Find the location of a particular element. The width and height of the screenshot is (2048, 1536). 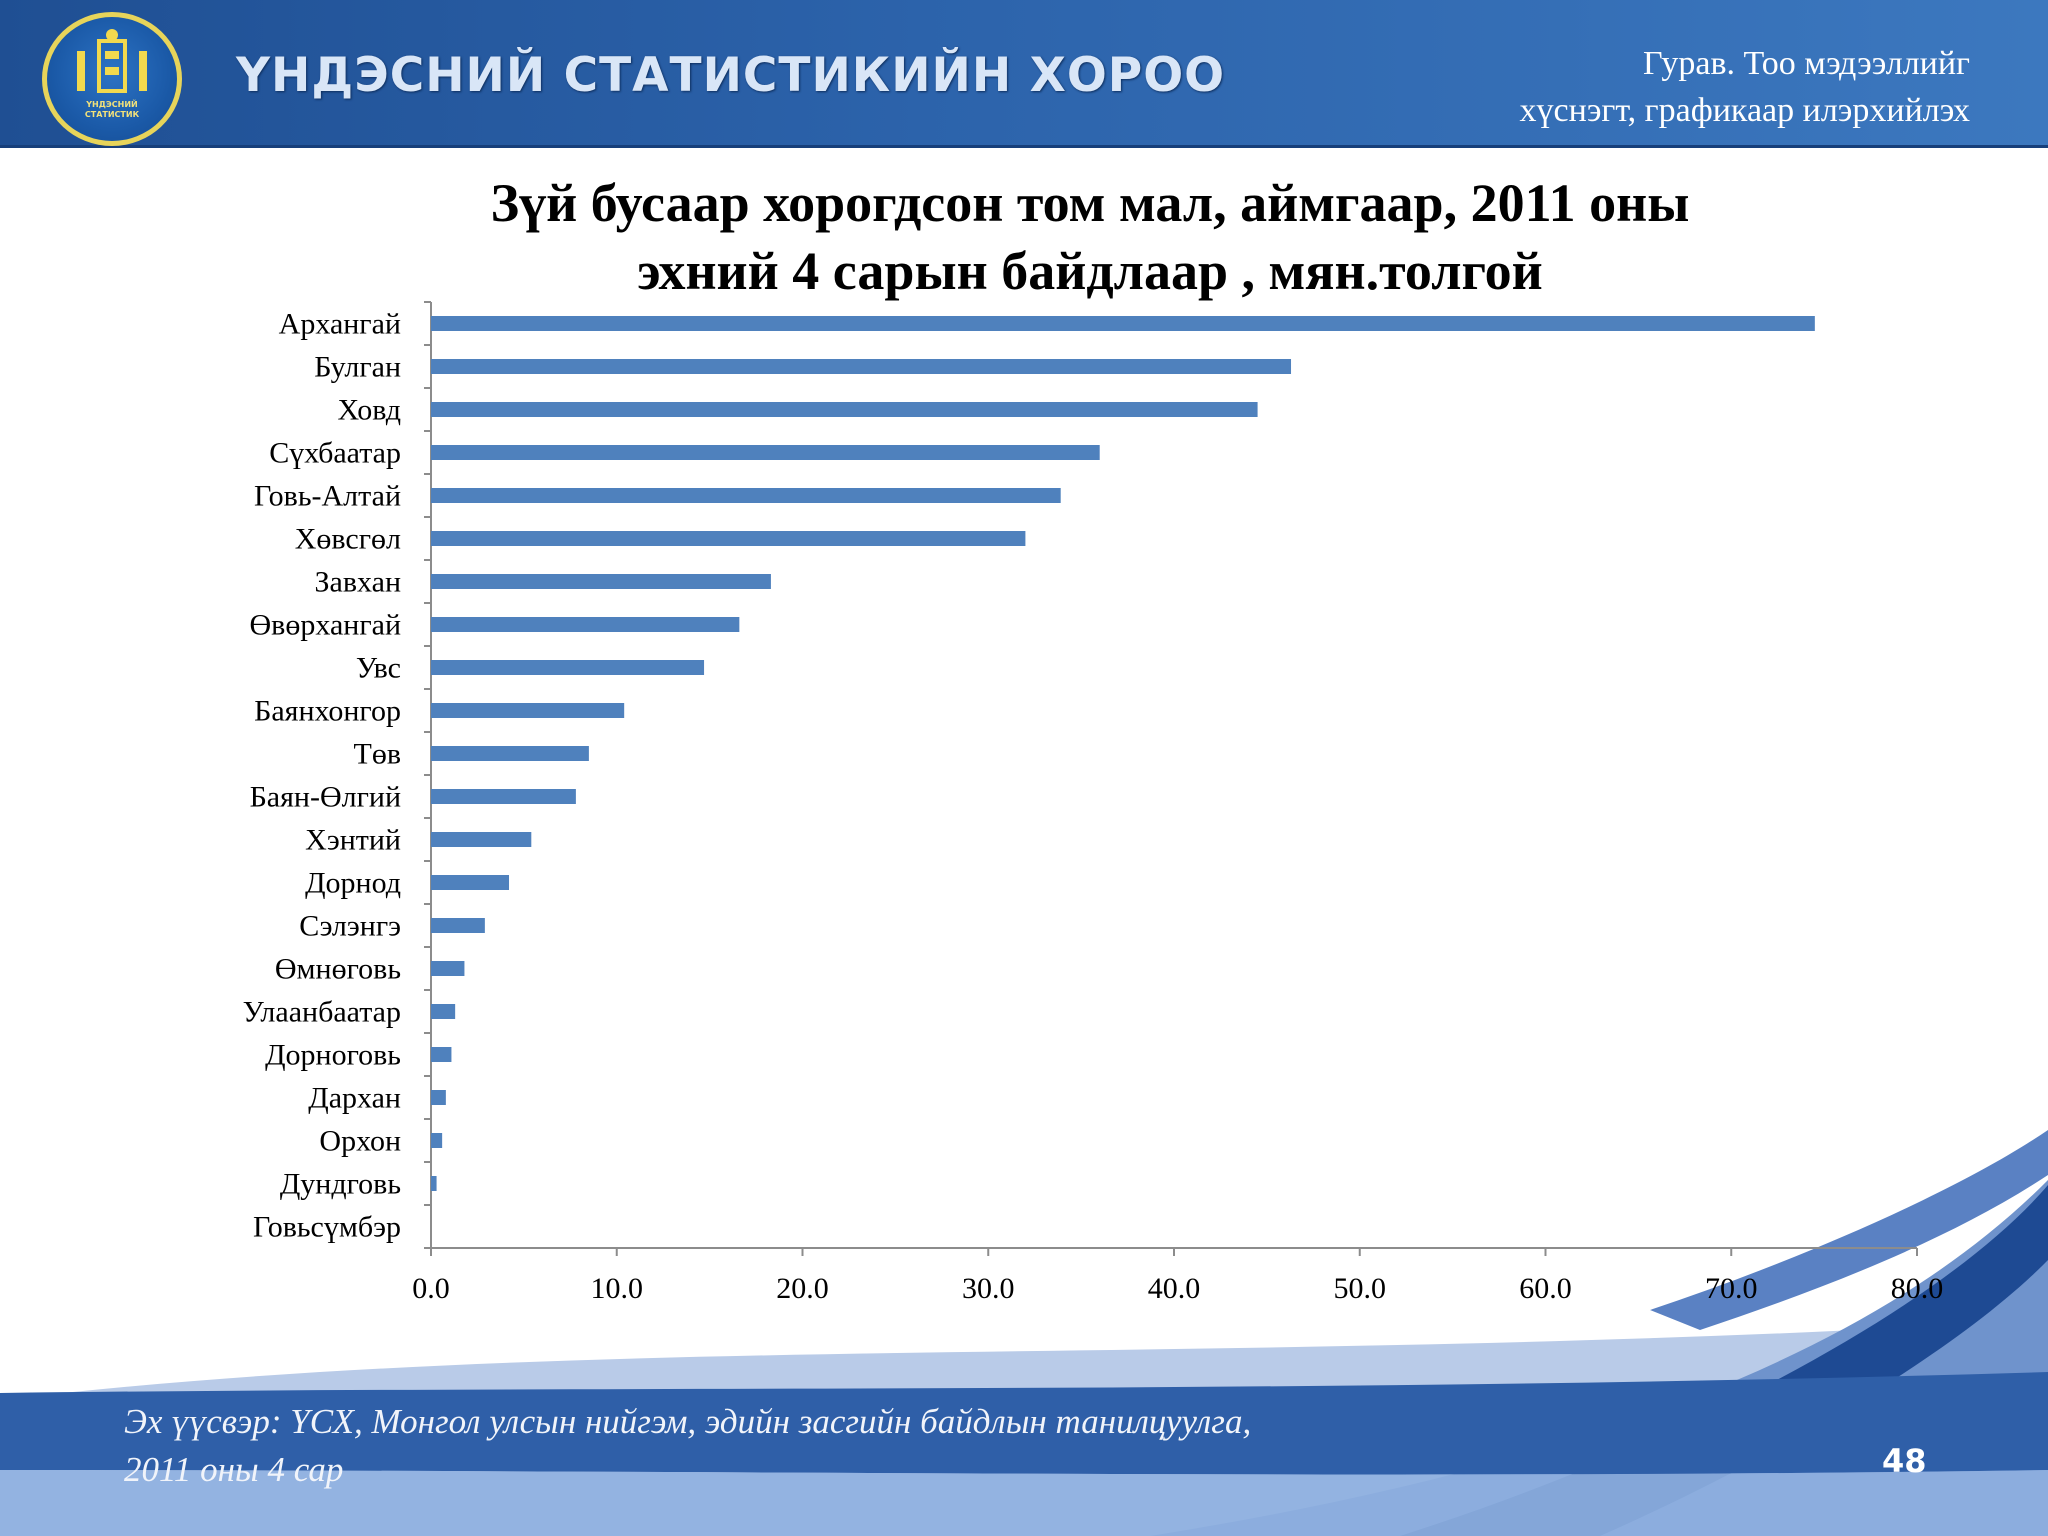

category-label: Баян-Өлгий is located at coordinates (325, 797).